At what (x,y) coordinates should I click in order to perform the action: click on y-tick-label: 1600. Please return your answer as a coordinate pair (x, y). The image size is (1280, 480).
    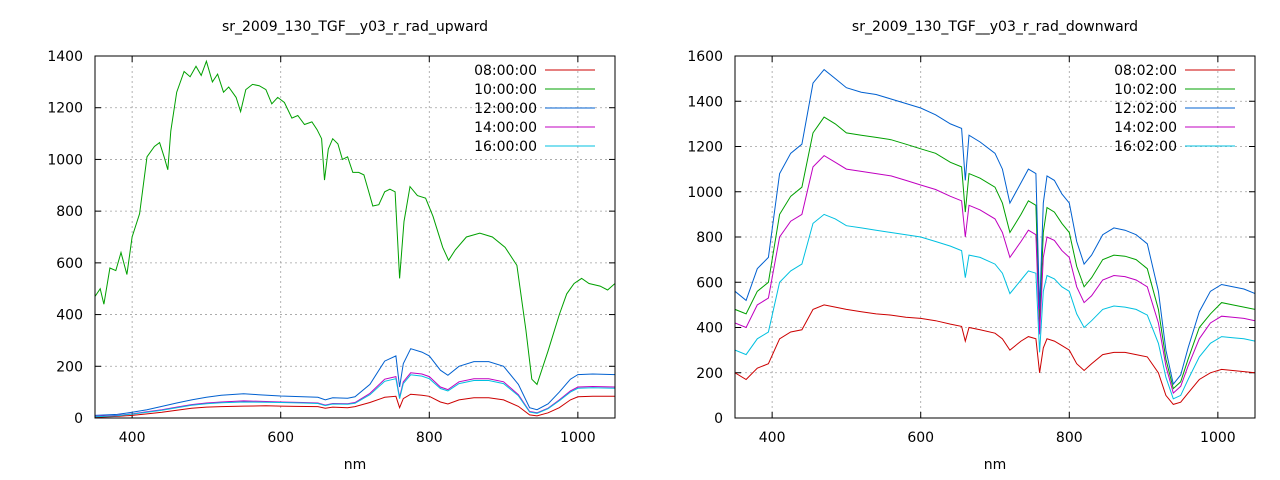
    Looking at the image, I should click on (705, 57).